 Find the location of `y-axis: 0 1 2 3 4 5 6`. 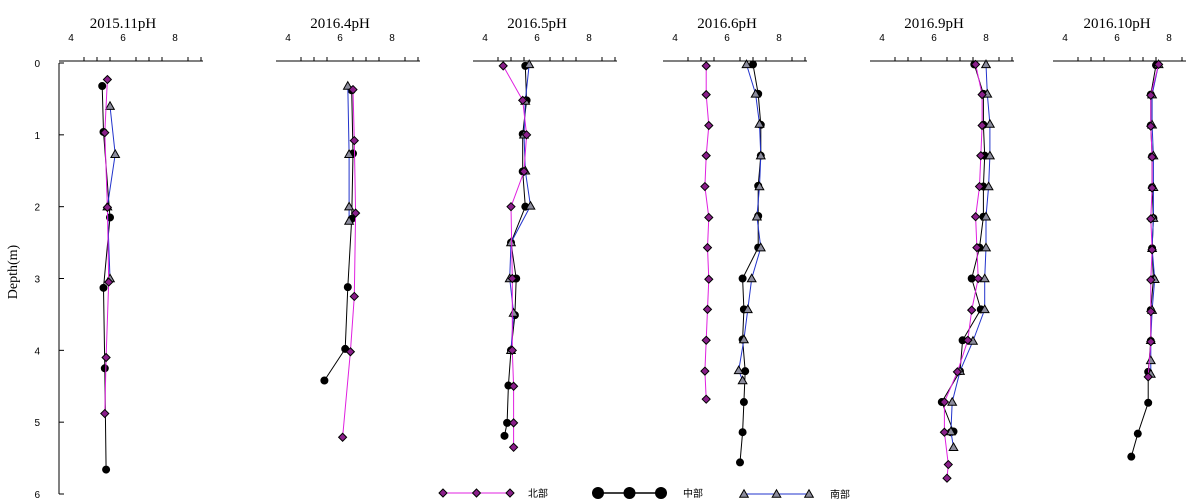

y-axis: 0 1 2 3 4 5 6 is located at coordinates (49, 279).